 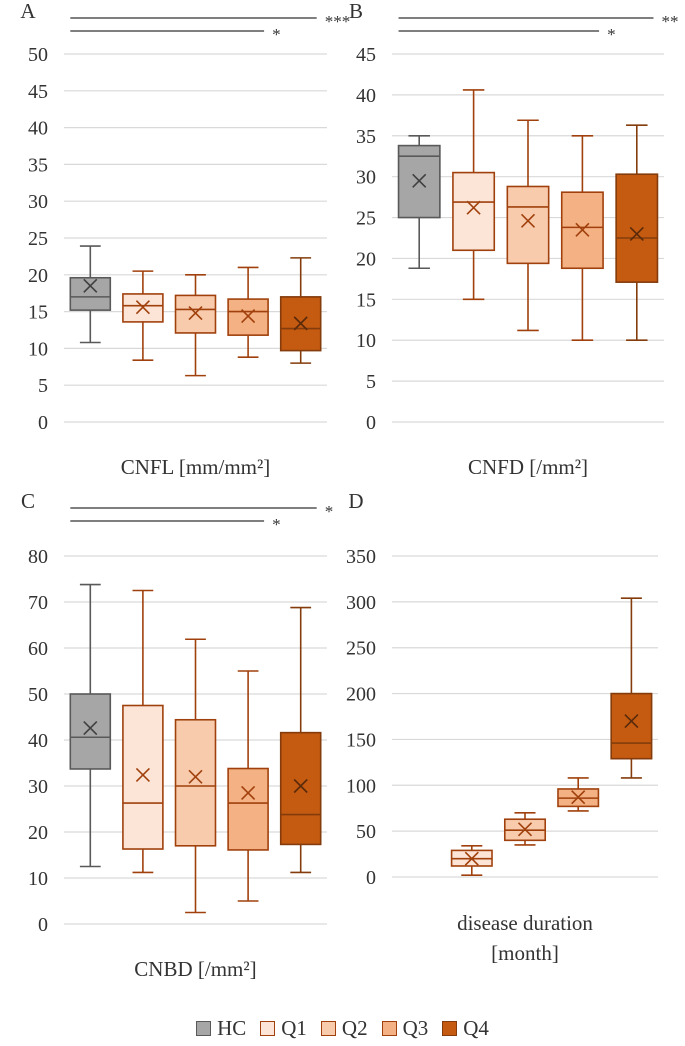 What do you see at coordinates (361, 649) in the screenshot?
I see `panel-d-ytick-label: 250` at bounding box center [361, 649].